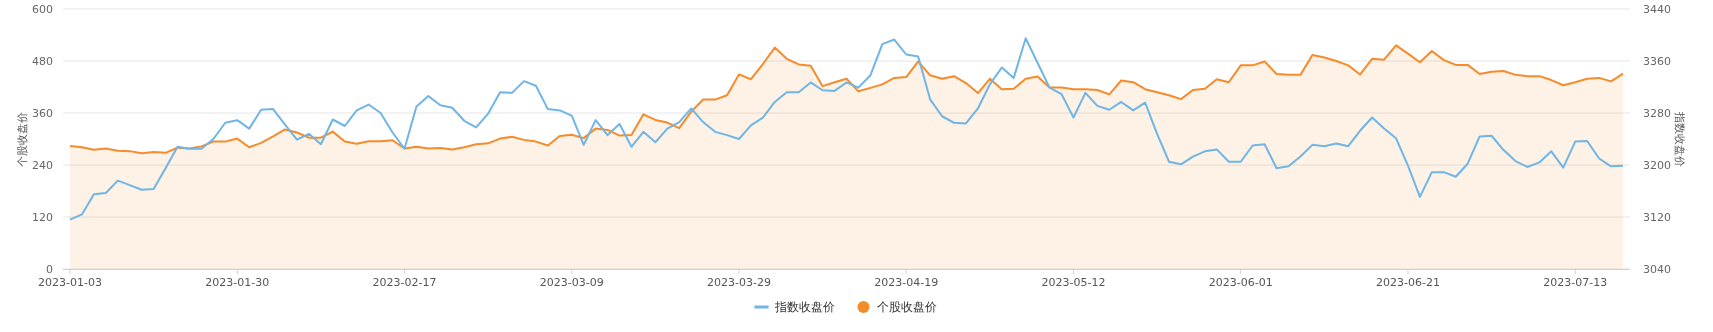 This screenshot has height=332, width=1713. Describe the element at coordinates (42, 217) in the screenshot. I see `y-tick-label: 120` at that location.